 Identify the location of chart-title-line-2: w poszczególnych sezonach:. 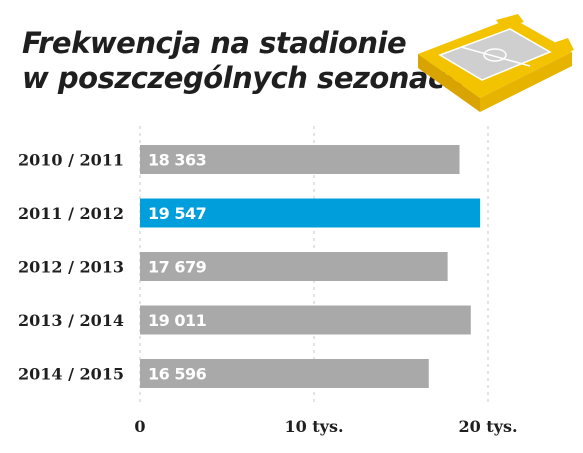
(249, 78).